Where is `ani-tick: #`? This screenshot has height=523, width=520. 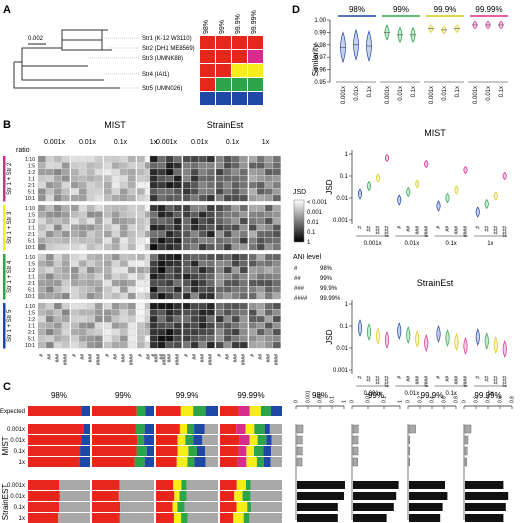
ani-tick: # is located at coordinates (108, 355).